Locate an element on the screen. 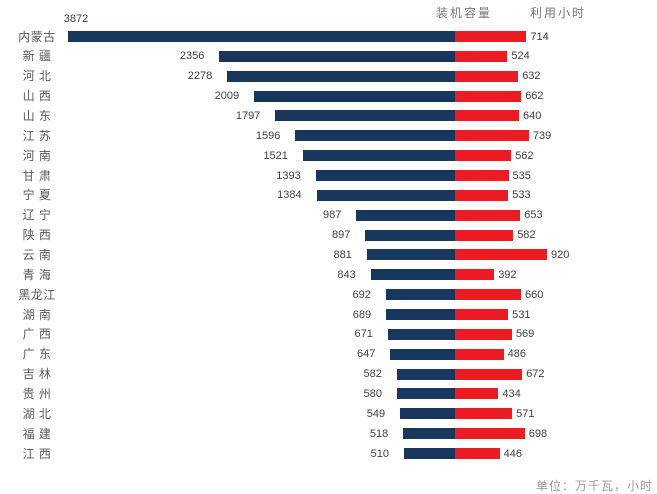 This screenshot has width=657, height=494. legend-capacity-label: 装机容量 is located at coordinates (464, 13).